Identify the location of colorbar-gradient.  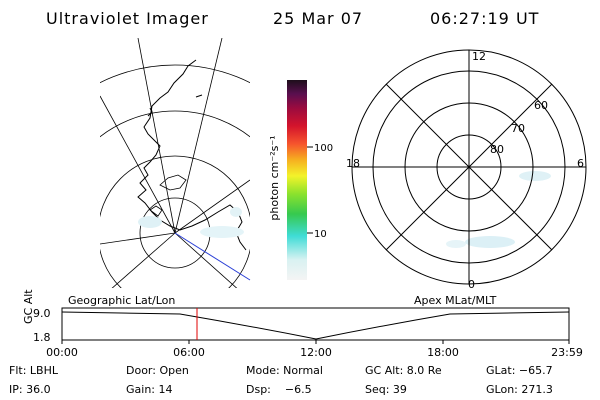
(297, 180).